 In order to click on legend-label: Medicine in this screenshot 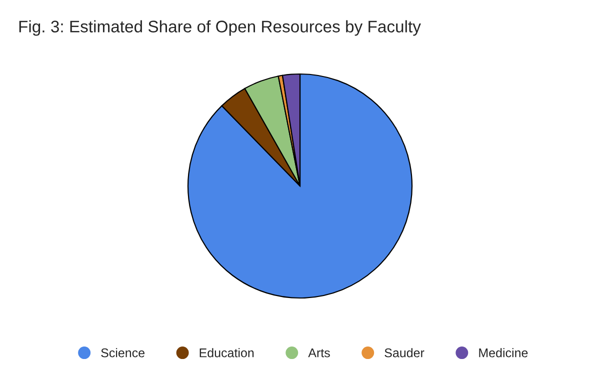, I will do `click(503, 353)`.